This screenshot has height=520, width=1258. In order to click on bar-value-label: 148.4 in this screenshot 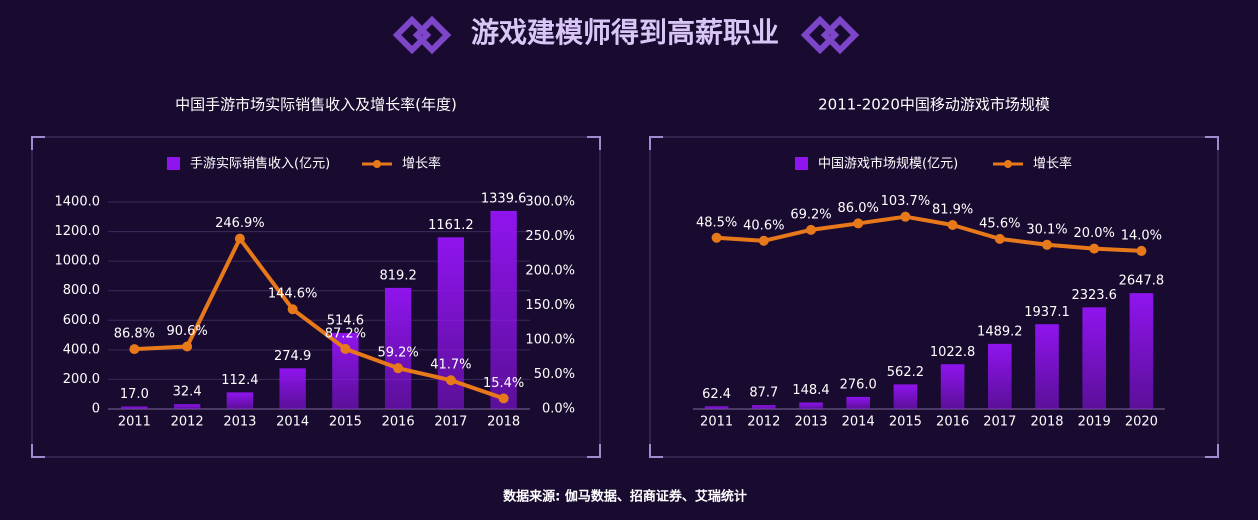, I will do `click(810, 390)`.